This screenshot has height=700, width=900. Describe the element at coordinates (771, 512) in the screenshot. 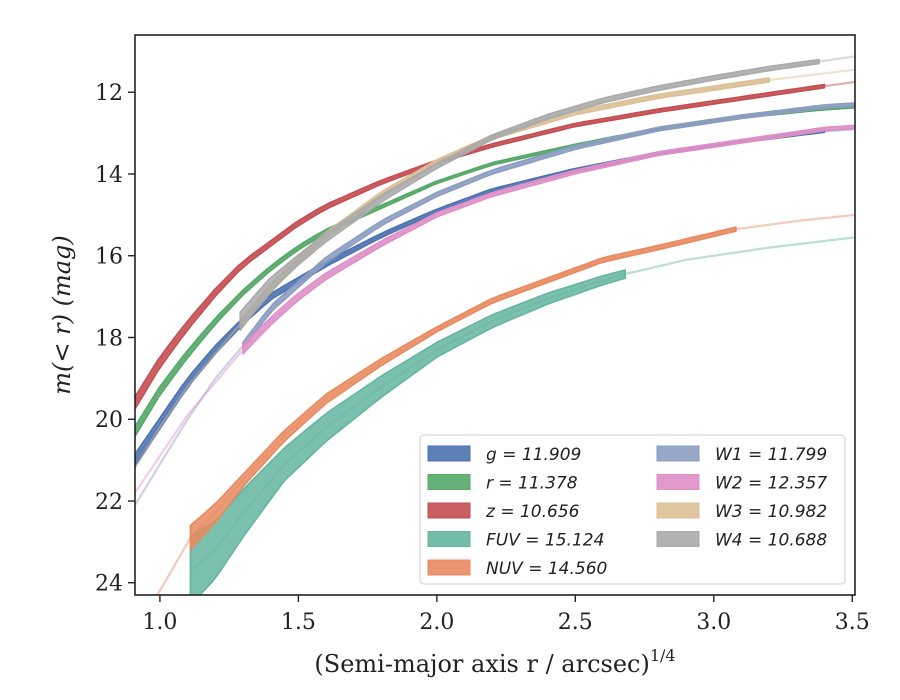

I see `legend-label: W3 = 10.982` at that location.